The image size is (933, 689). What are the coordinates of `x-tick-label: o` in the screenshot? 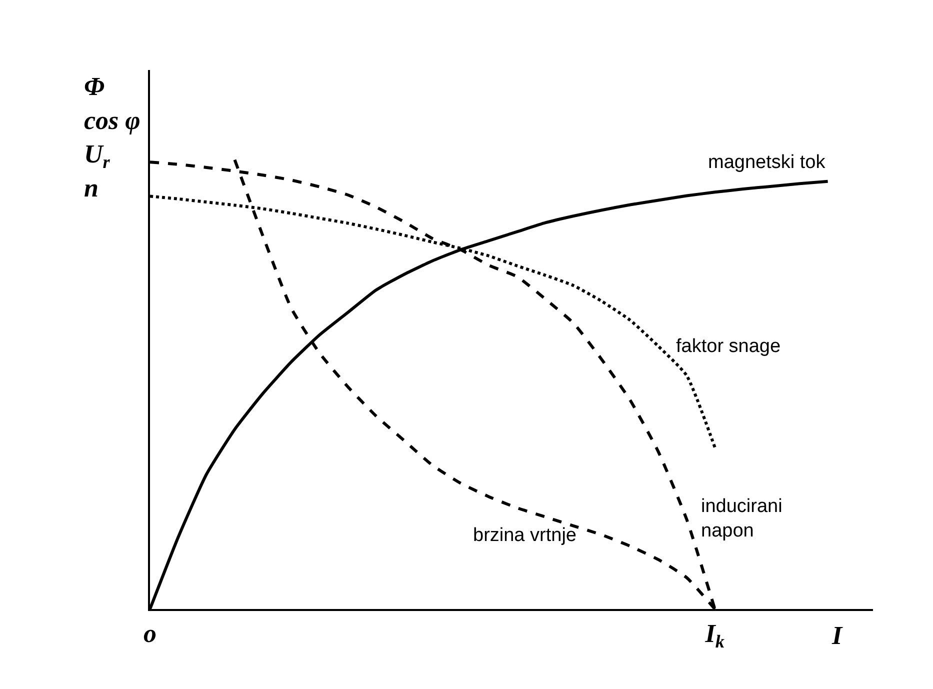 It's located at (150, 633).